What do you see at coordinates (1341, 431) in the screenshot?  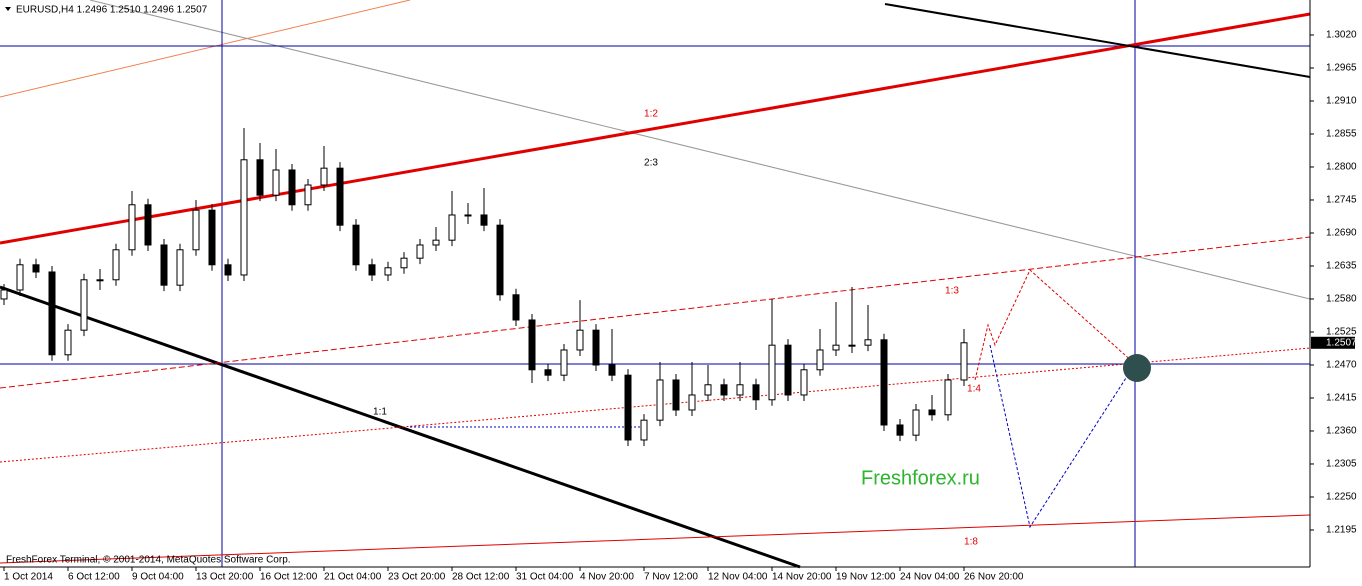 I see `y-tick-label: 1.2360` at bounding box center [1341, 431].